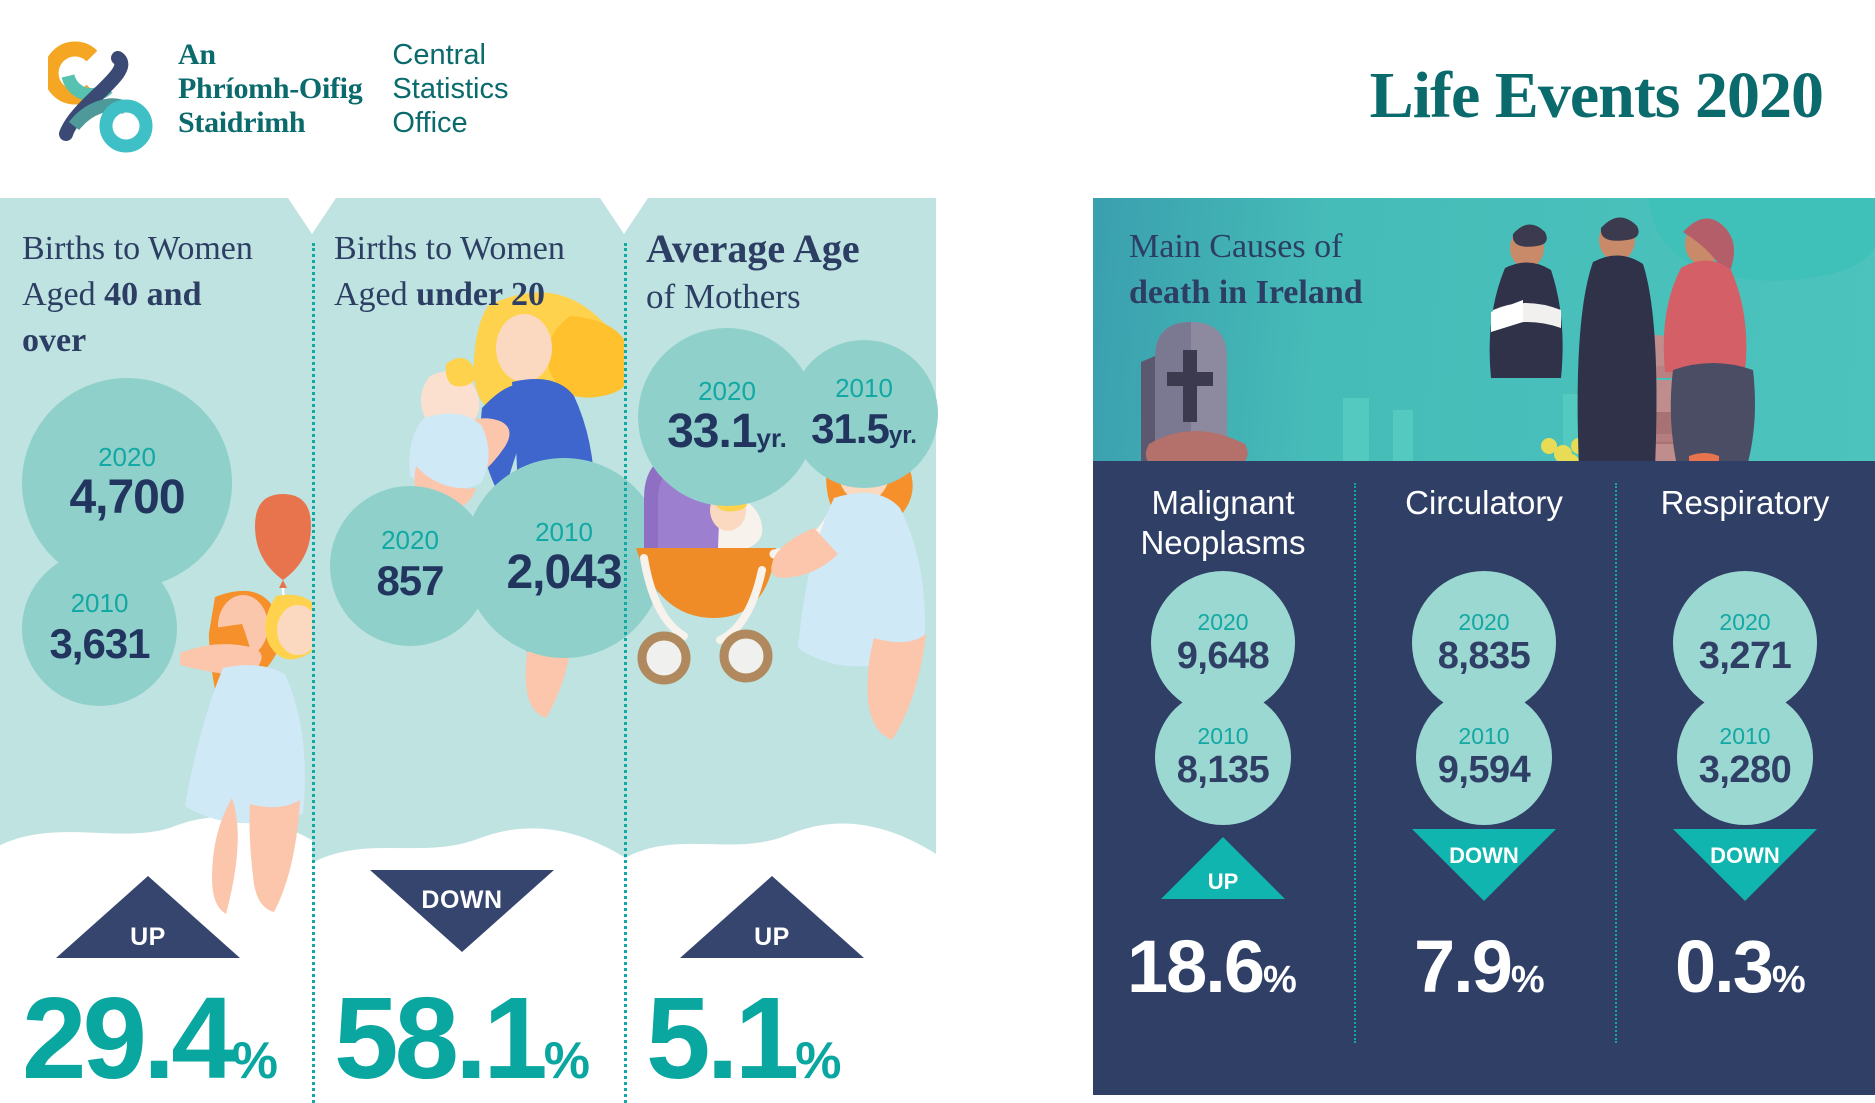 The height and width of the screenshot is (1103, 1875). Describe the element at coordinates (449, 248) in the screenshot. I see `panel-2-title-line1: Births to Women` at that location.